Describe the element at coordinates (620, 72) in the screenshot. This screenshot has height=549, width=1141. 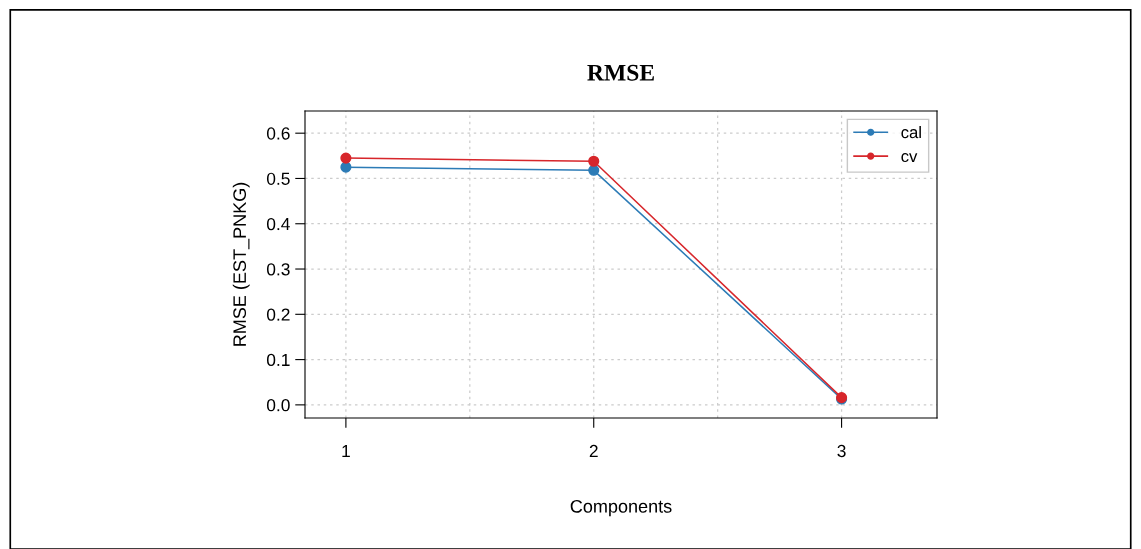
I see `chart-title: RMSE` at that location.